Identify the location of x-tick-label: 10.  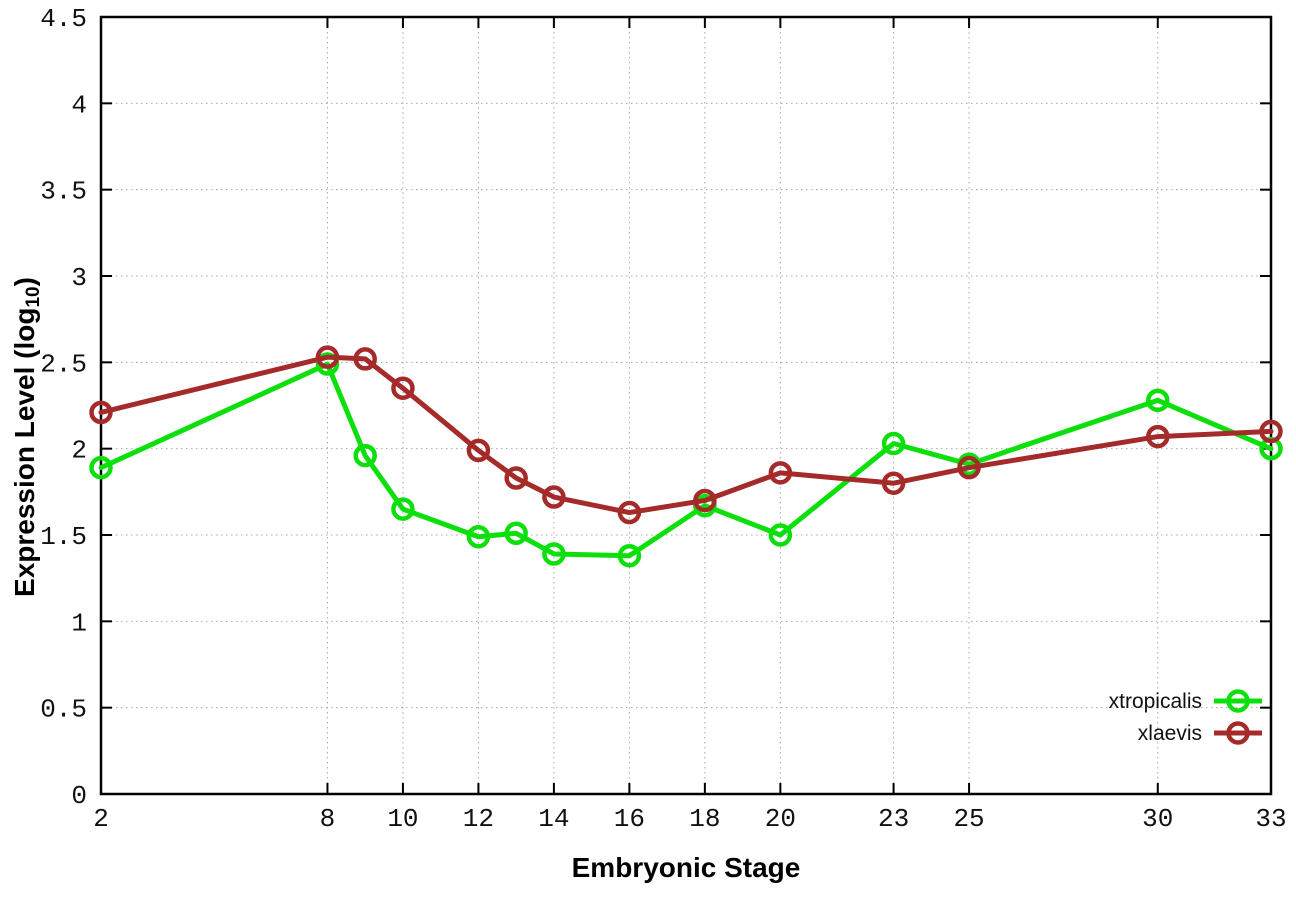
(402, 819).